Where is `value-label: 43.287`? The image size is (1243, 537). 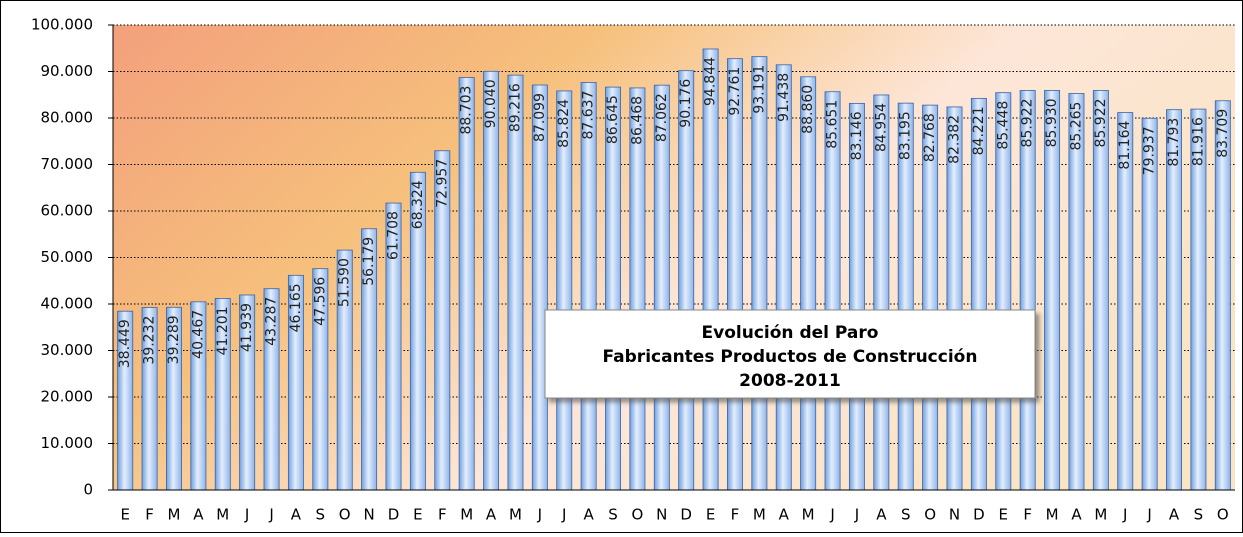 value-label: 43.287 is located at coordinates (272, 321).